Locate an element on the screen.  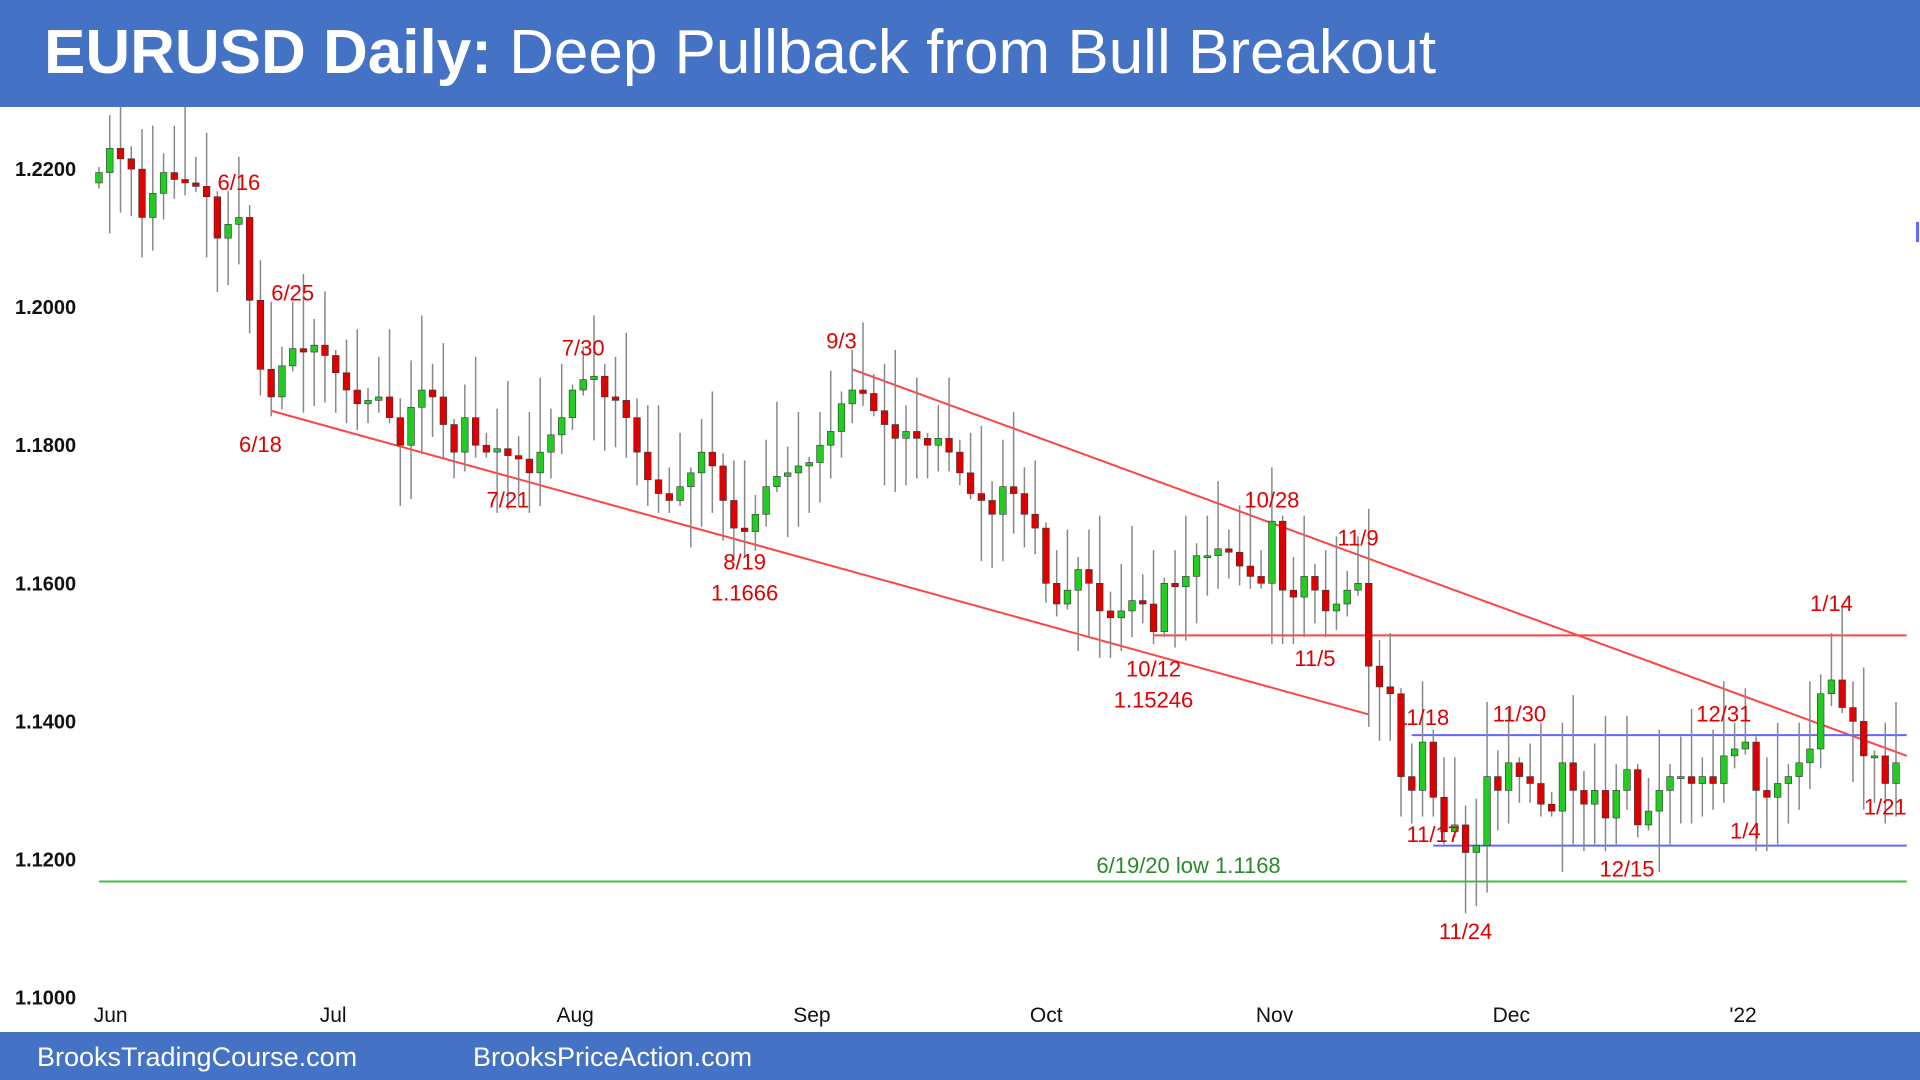
annotation-a-730: 7/30 is located at coordinates (583, 348).